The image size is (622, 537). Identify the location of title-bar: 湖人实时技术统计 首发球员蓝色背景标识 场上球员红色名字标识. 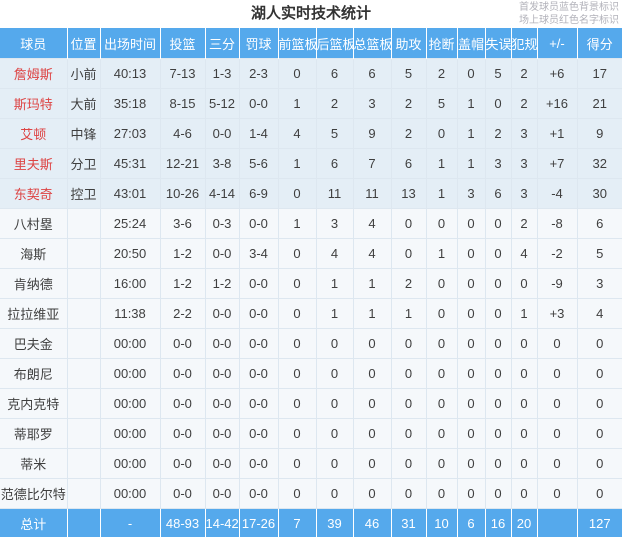
(311, 14).